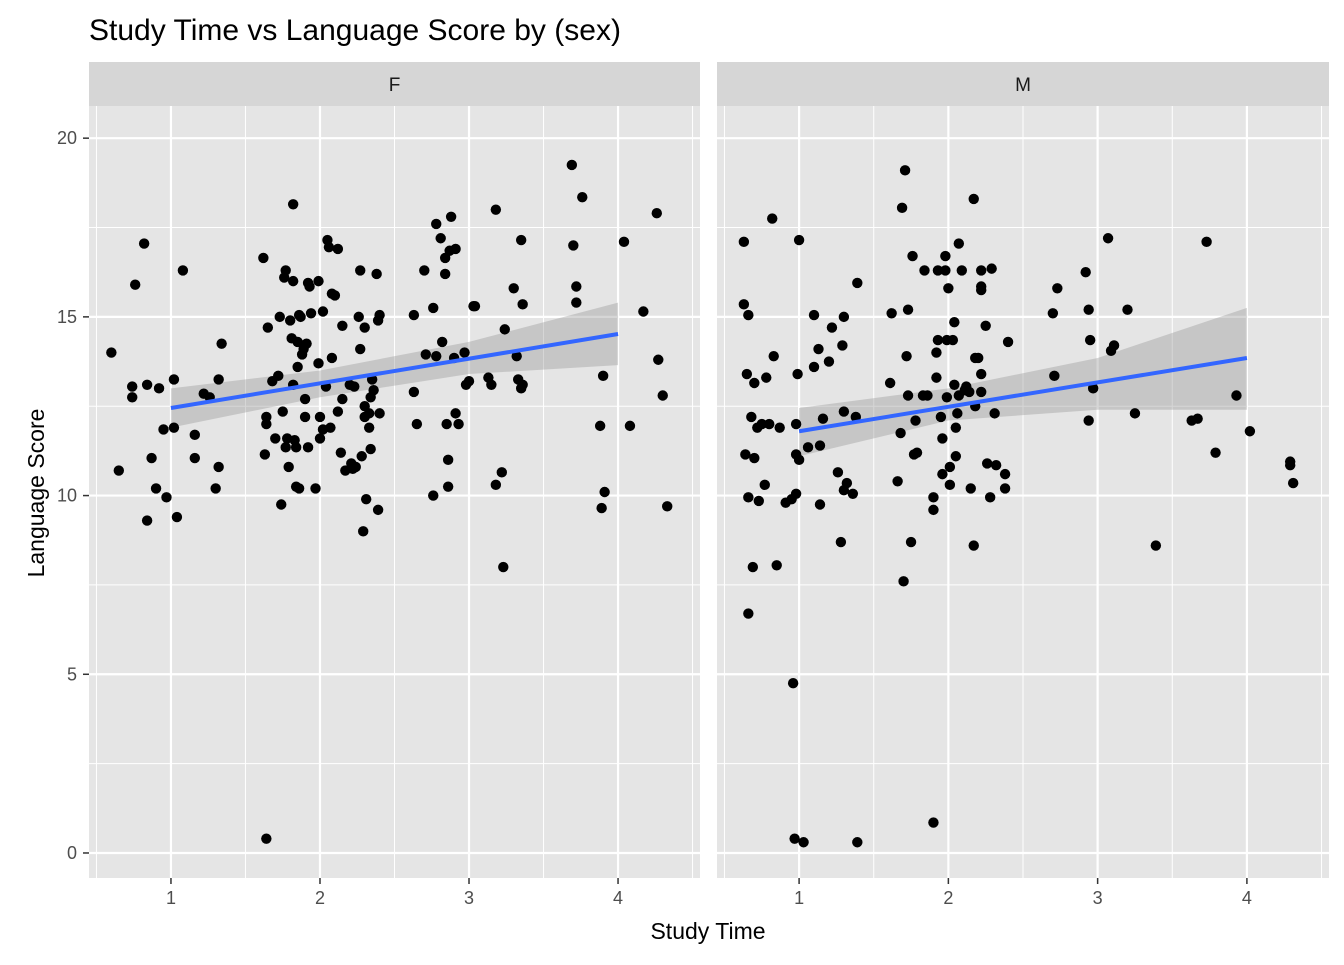 Image resolution: width=1344 pixels, height=965 pixels. What do you see at coordinates (1023, 84) in the screenshot?
I see `facet-strip` at bounding box center [1023, 84].